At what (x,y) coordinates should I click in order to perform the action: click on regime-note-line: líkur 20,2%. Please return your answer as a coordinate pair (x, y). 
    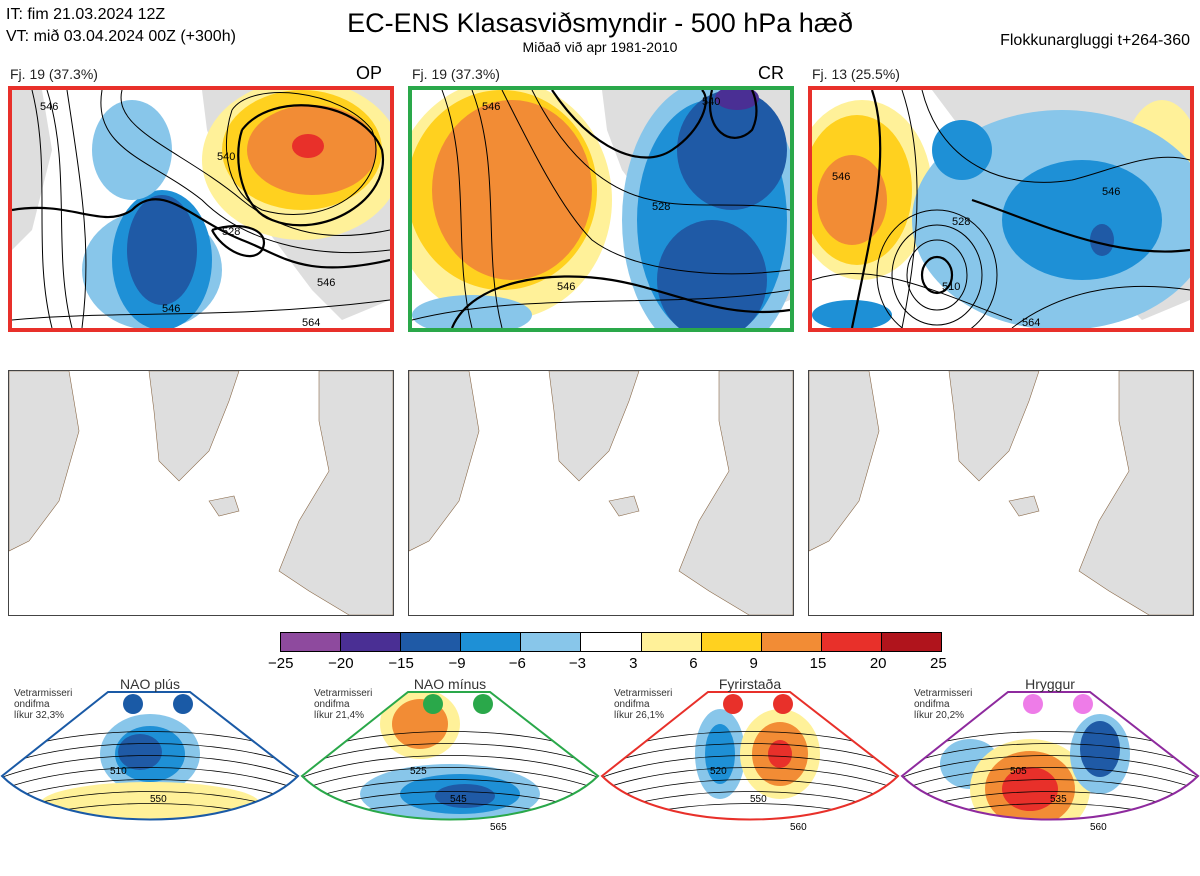
    Looking at the image, I should click on (939, 715).